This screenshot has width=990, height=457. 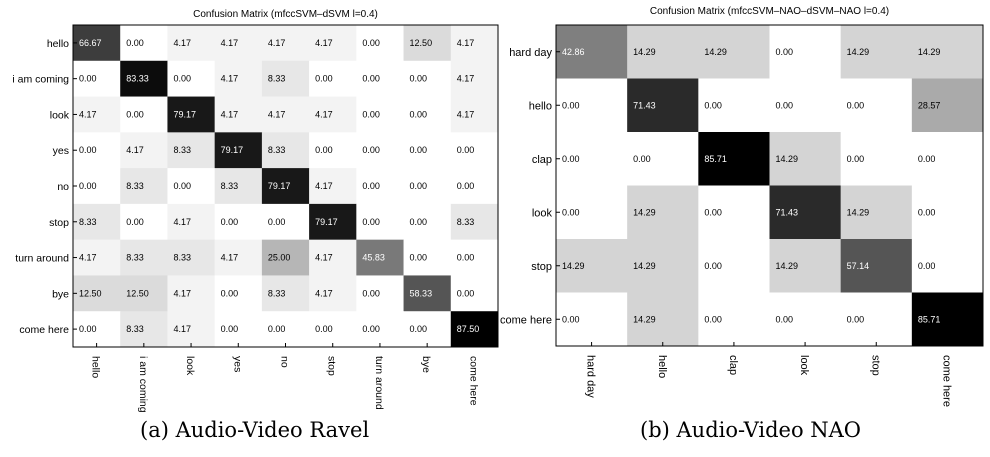 I want to click on col-label: hello, so click(x=96, y=367).